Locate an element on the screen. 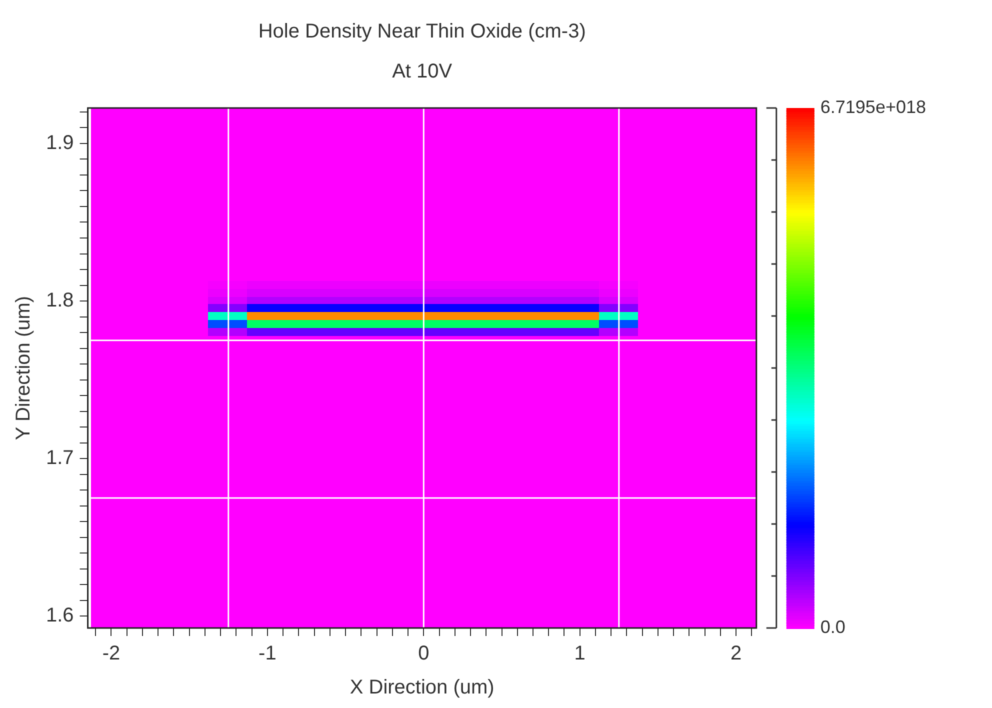 This screenshot has width=992, height=708. x-tick-label: -1 is located at coordinates (267, 653).